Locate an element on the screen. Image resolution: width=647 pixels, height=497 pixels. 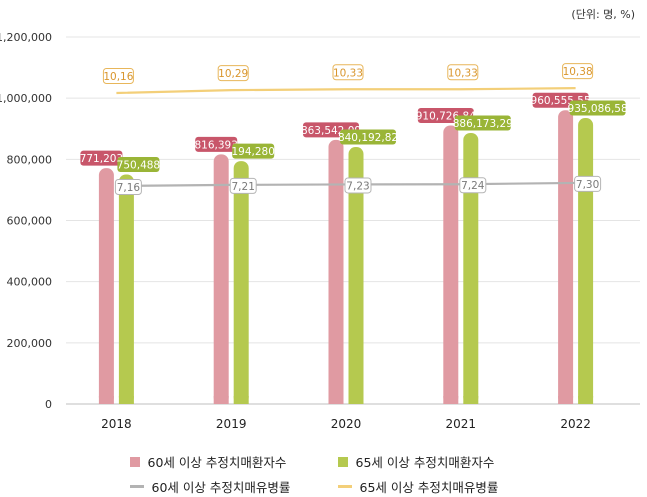
data-label-65-prevalence: 10,29 is located at coordinates (233, 74).